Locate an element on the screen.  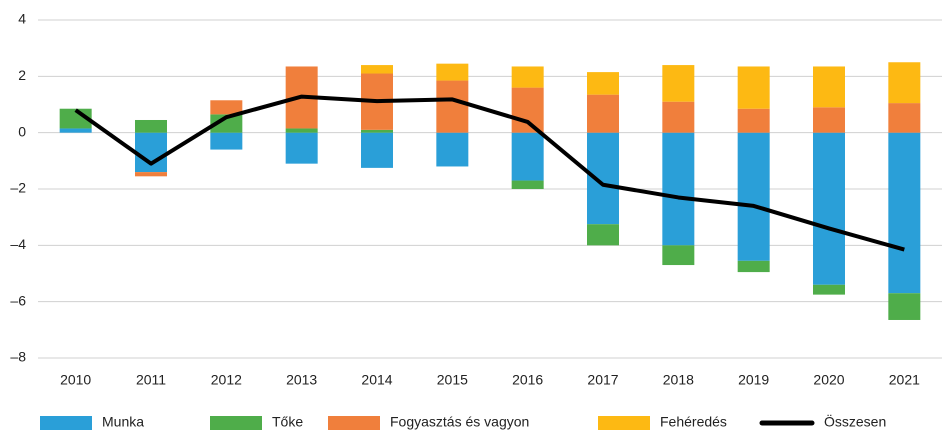
y-tick-label: 0 is located at coordinates (22, 131).